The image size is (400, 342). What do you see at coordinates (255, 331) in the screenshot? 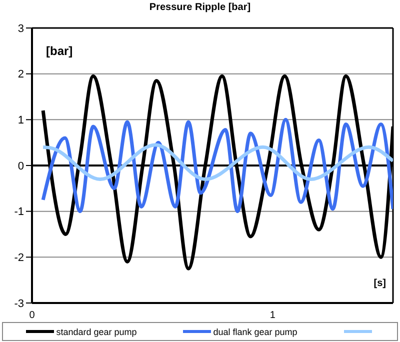
I see `legend-label: dual flank gear pump` at bounding box center [255, 331].